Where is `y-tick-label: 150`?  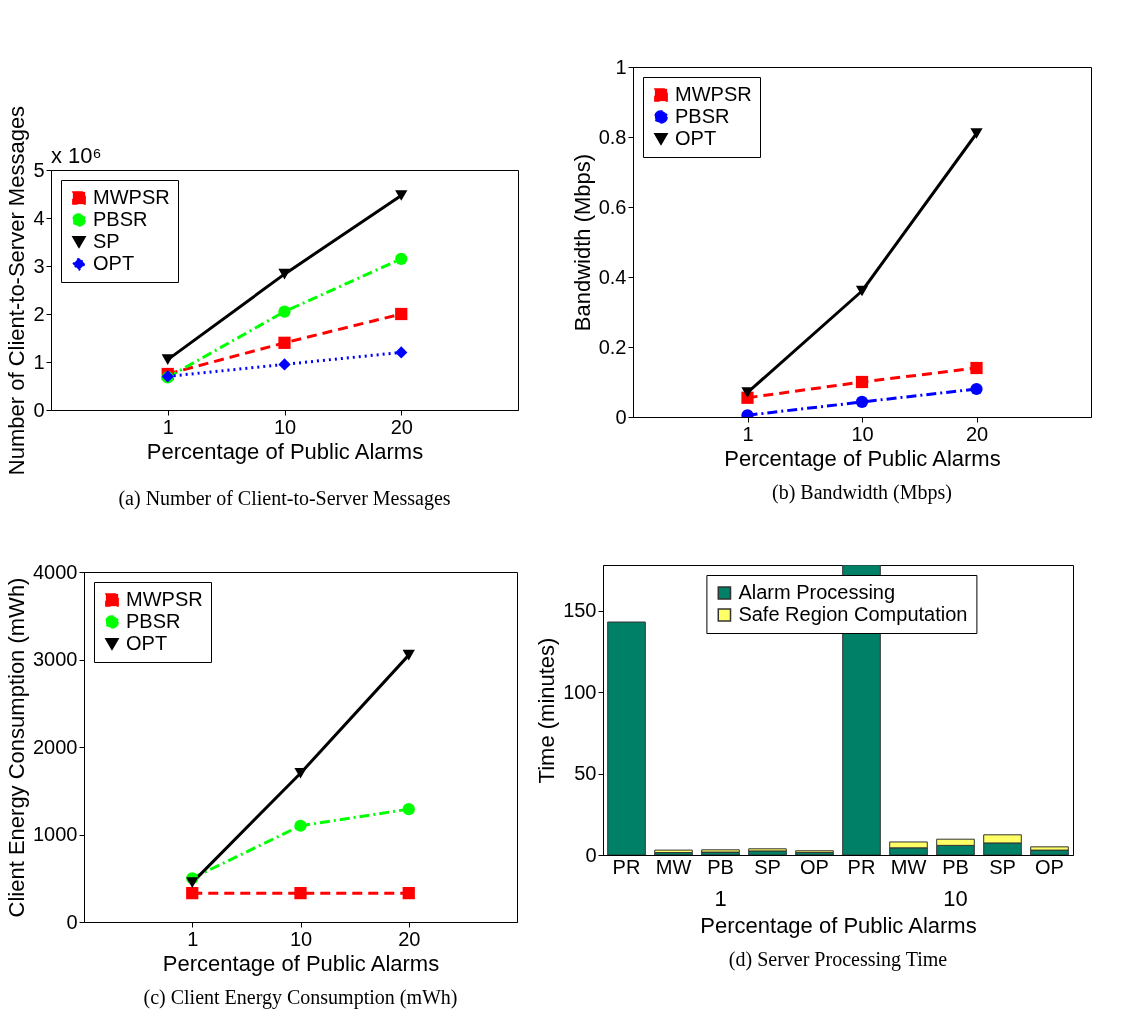
y-tick-label: 150 is located at coordinates (580, 610).